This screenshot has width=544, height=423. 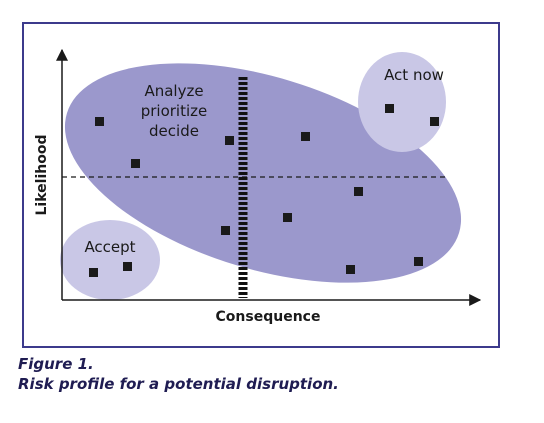 I want to click on caption-figure-number: Figure 1., so click(x=56, y=364).